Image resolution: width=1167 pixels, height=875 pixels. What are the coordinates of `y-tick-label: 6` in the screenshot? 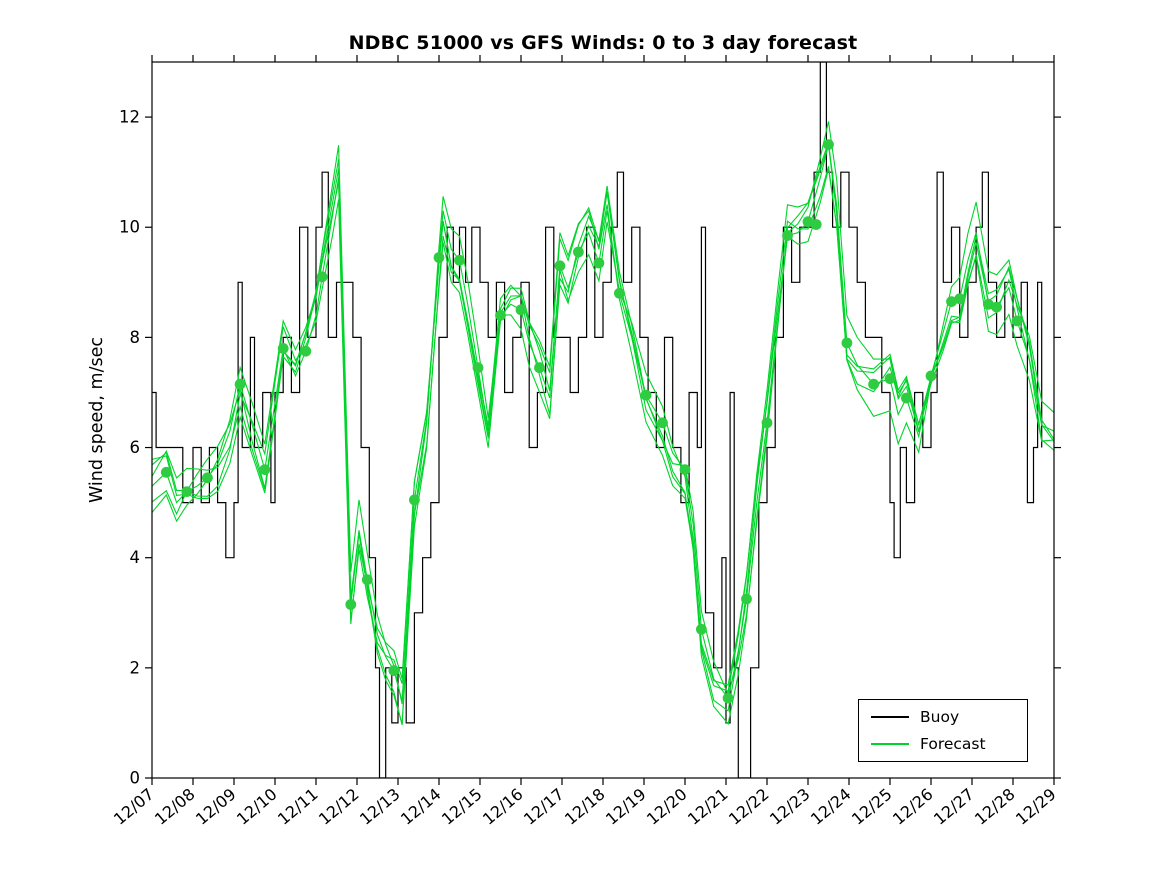 It's located at (135, 447).